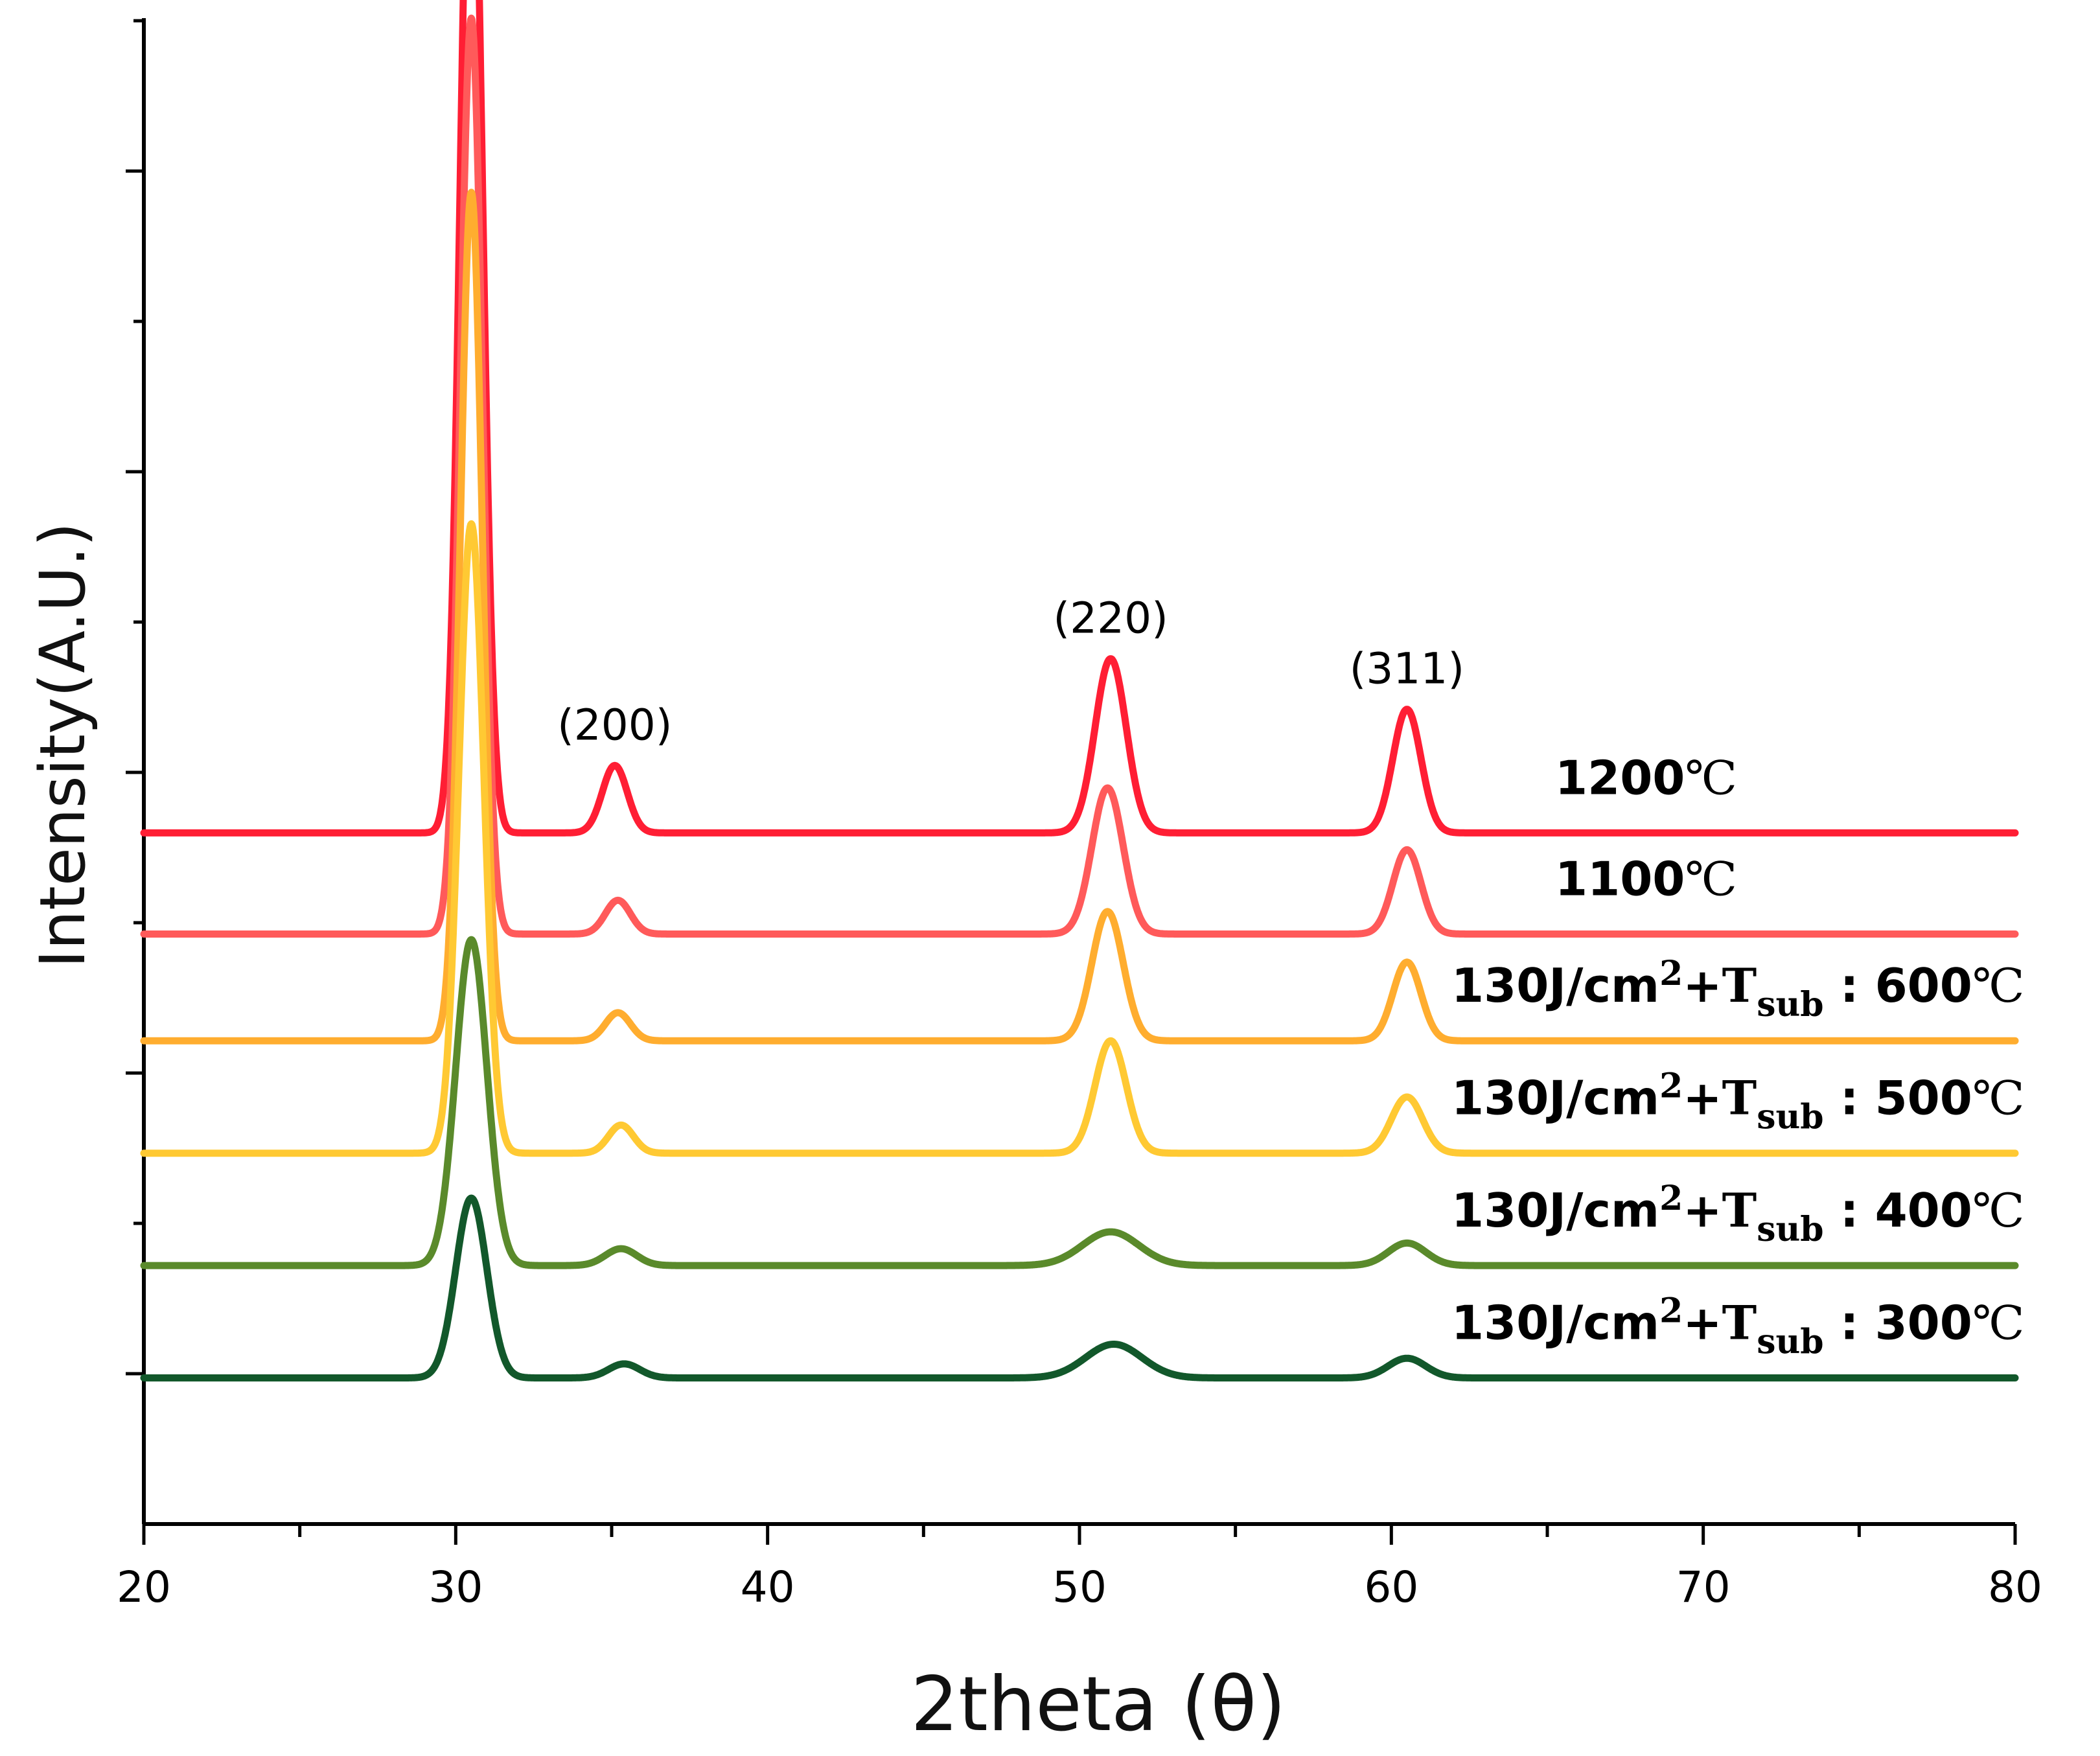  I want to click on y-axis-title: Intensity(A.U.), so click(63, 745).